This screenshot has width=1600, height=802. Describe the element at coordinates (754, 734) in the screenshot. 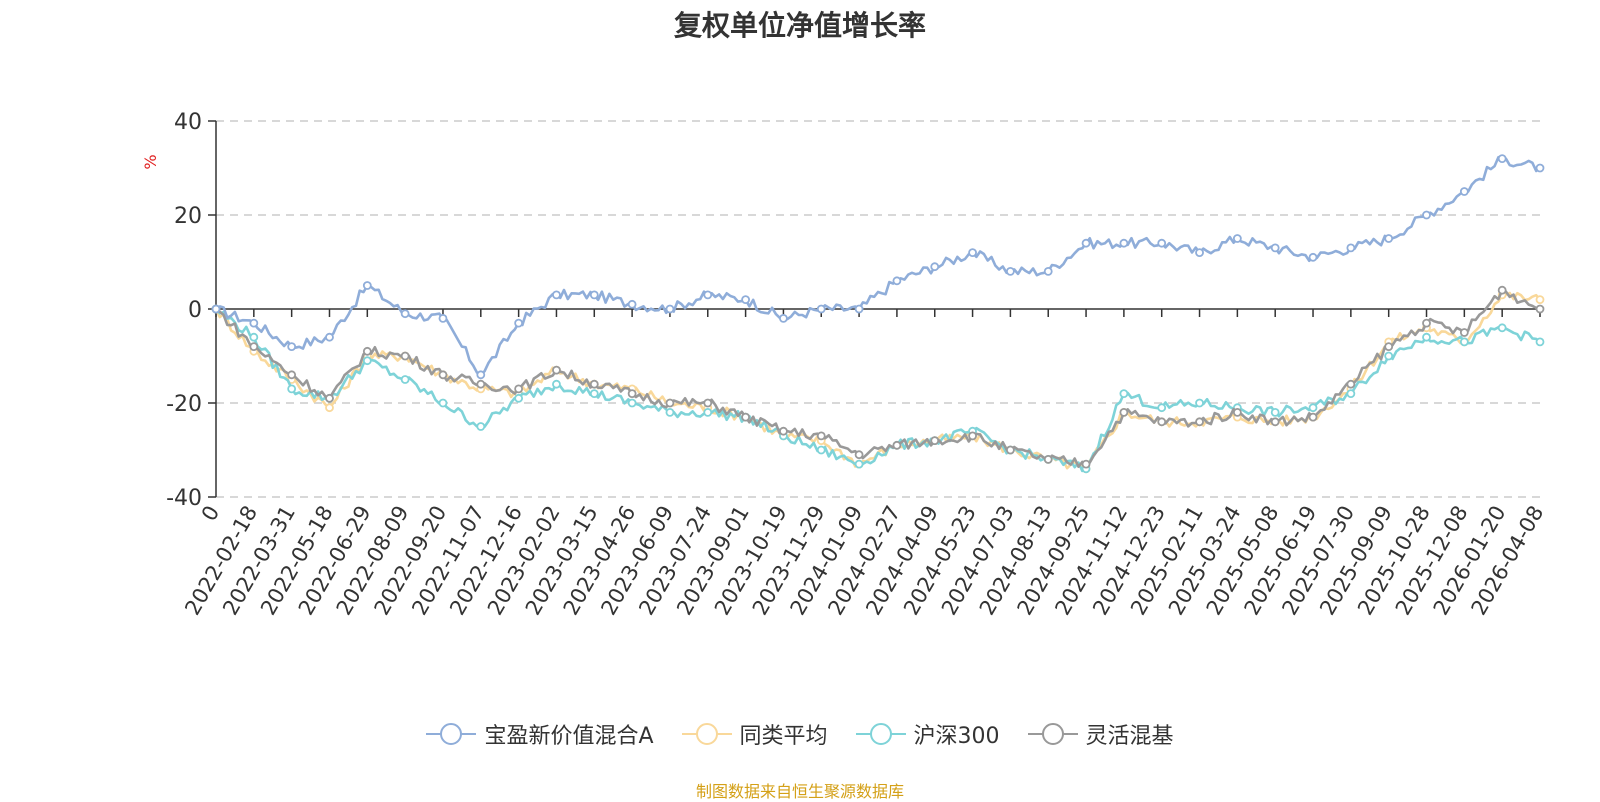

I see `legend-item-peer-average: 同类平均` at that location.